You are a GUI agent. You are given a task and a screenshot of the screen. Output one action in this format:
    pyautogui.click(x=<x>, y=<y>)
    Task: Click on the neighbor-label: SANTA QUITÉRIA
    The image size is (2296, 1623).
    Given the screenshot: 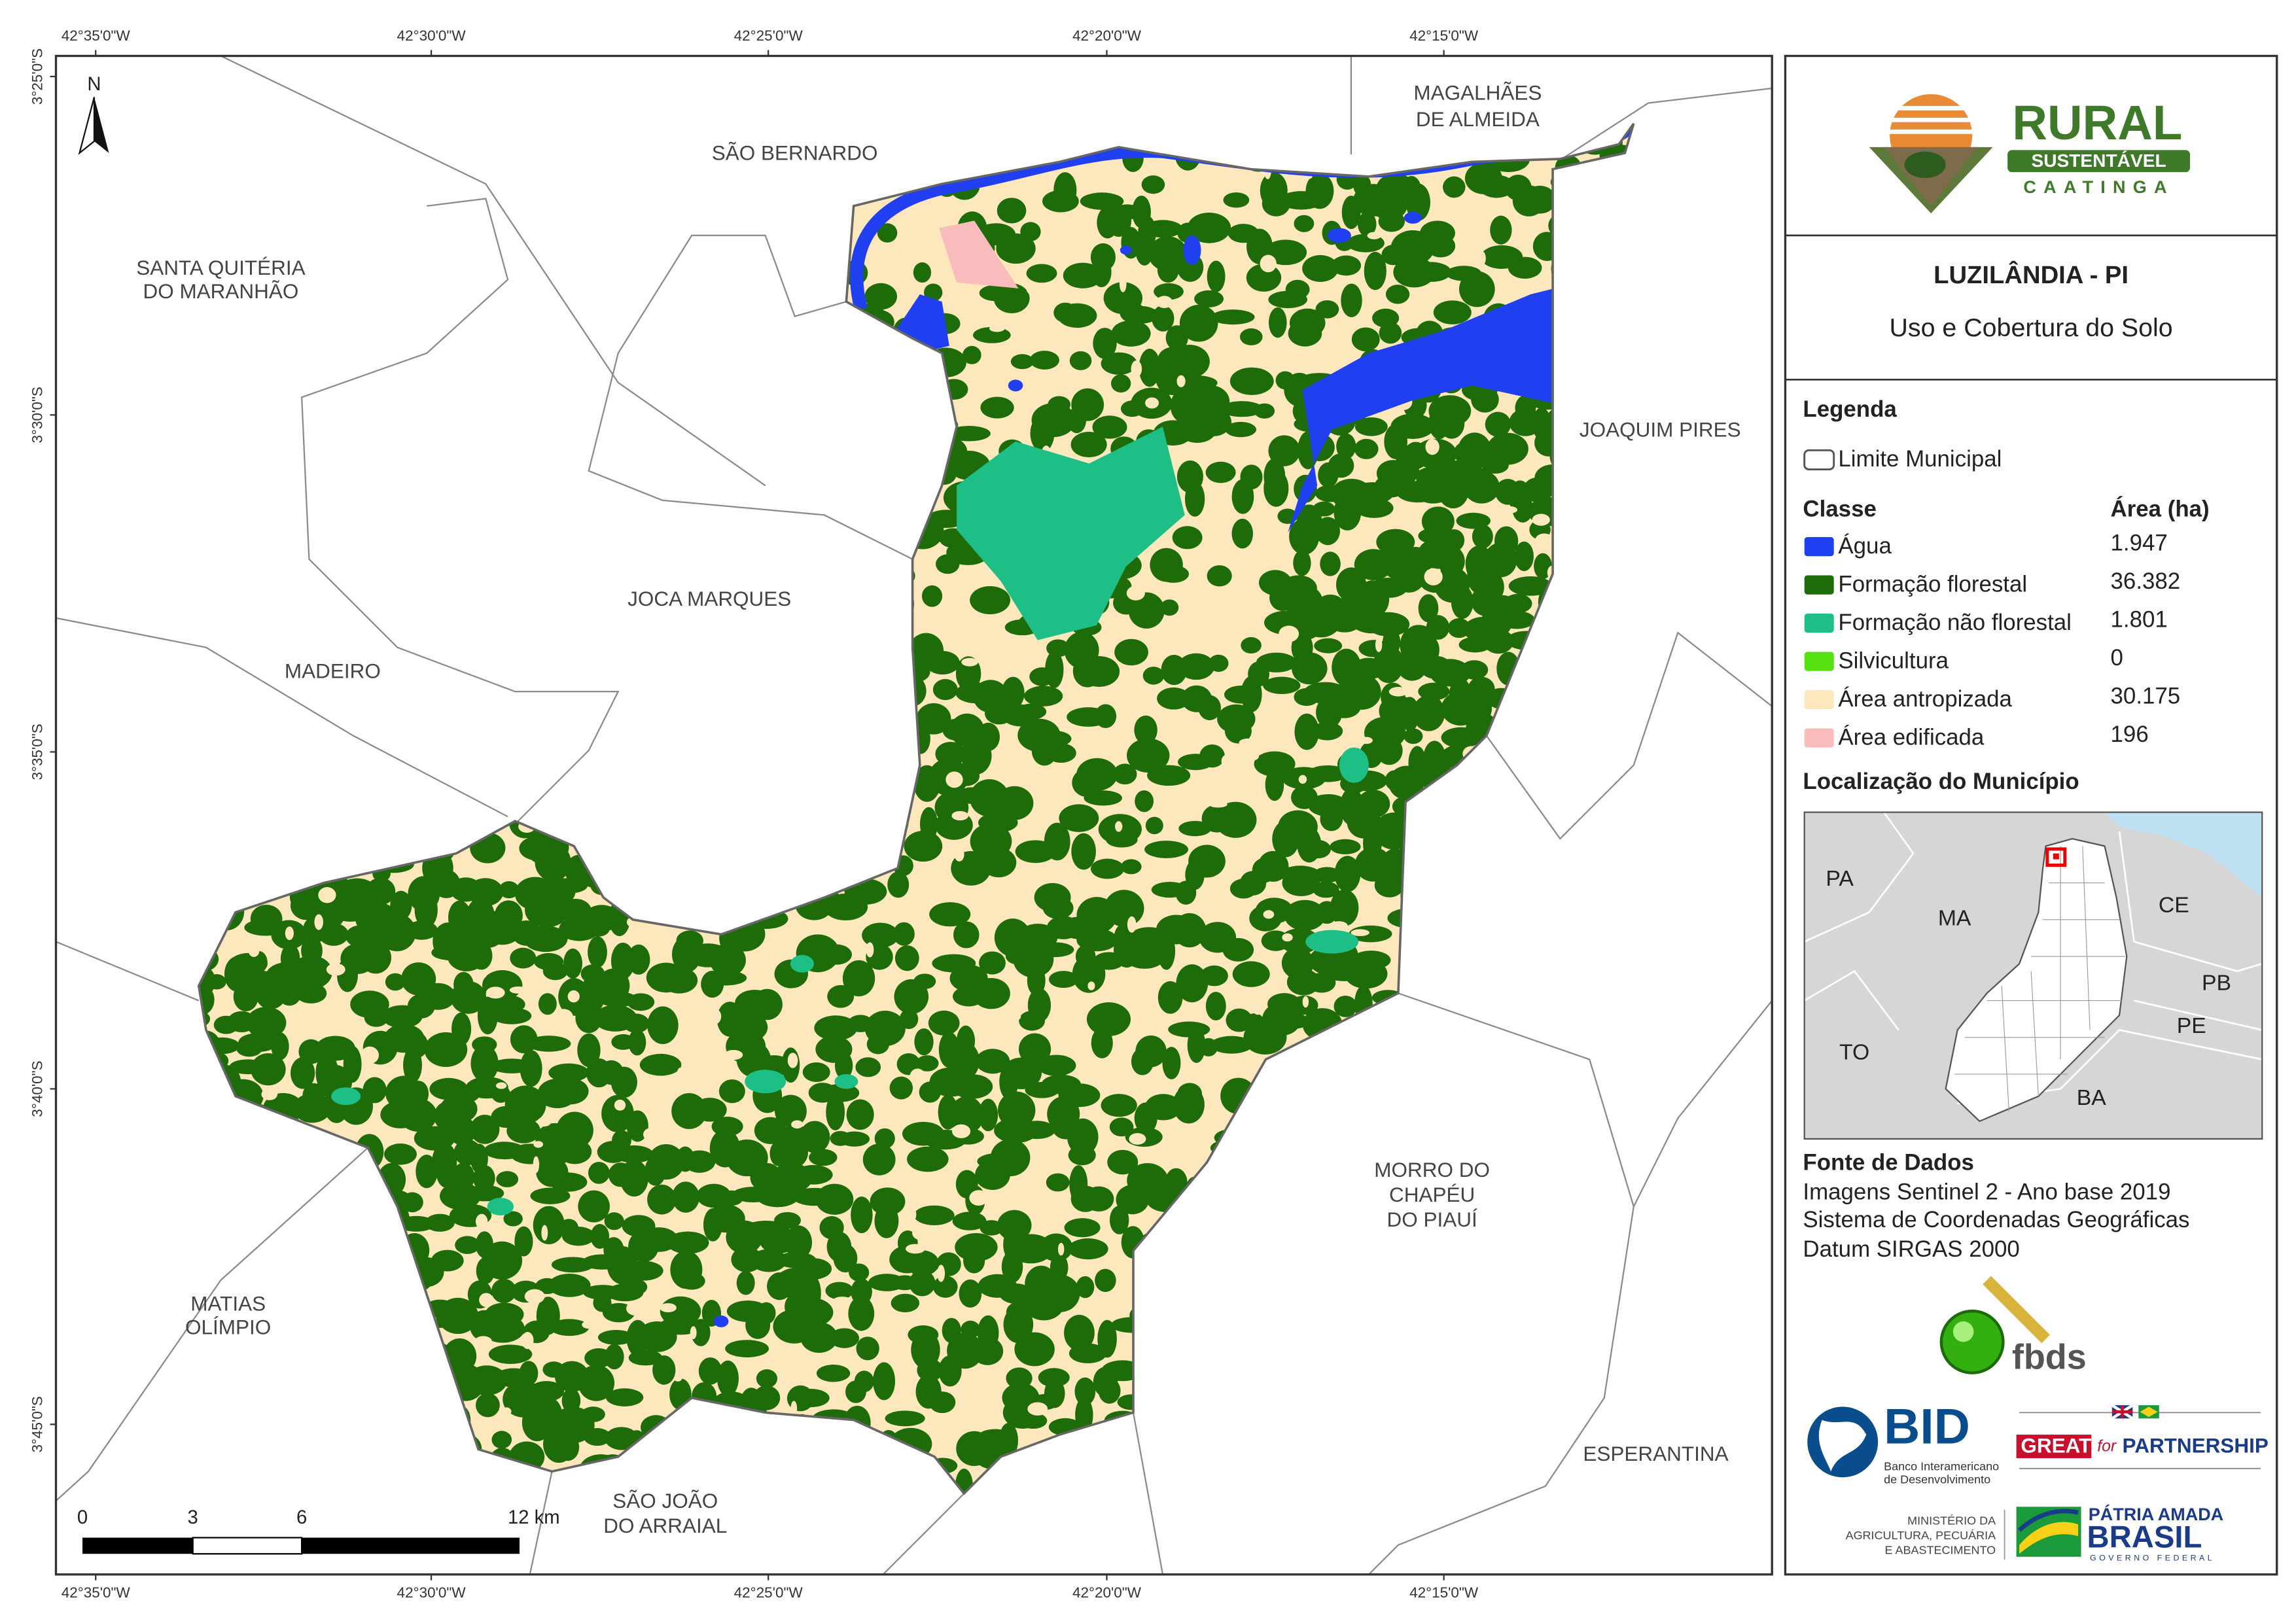 What is the action you would take?
    pyautogui.click(x=220, y=267)
    